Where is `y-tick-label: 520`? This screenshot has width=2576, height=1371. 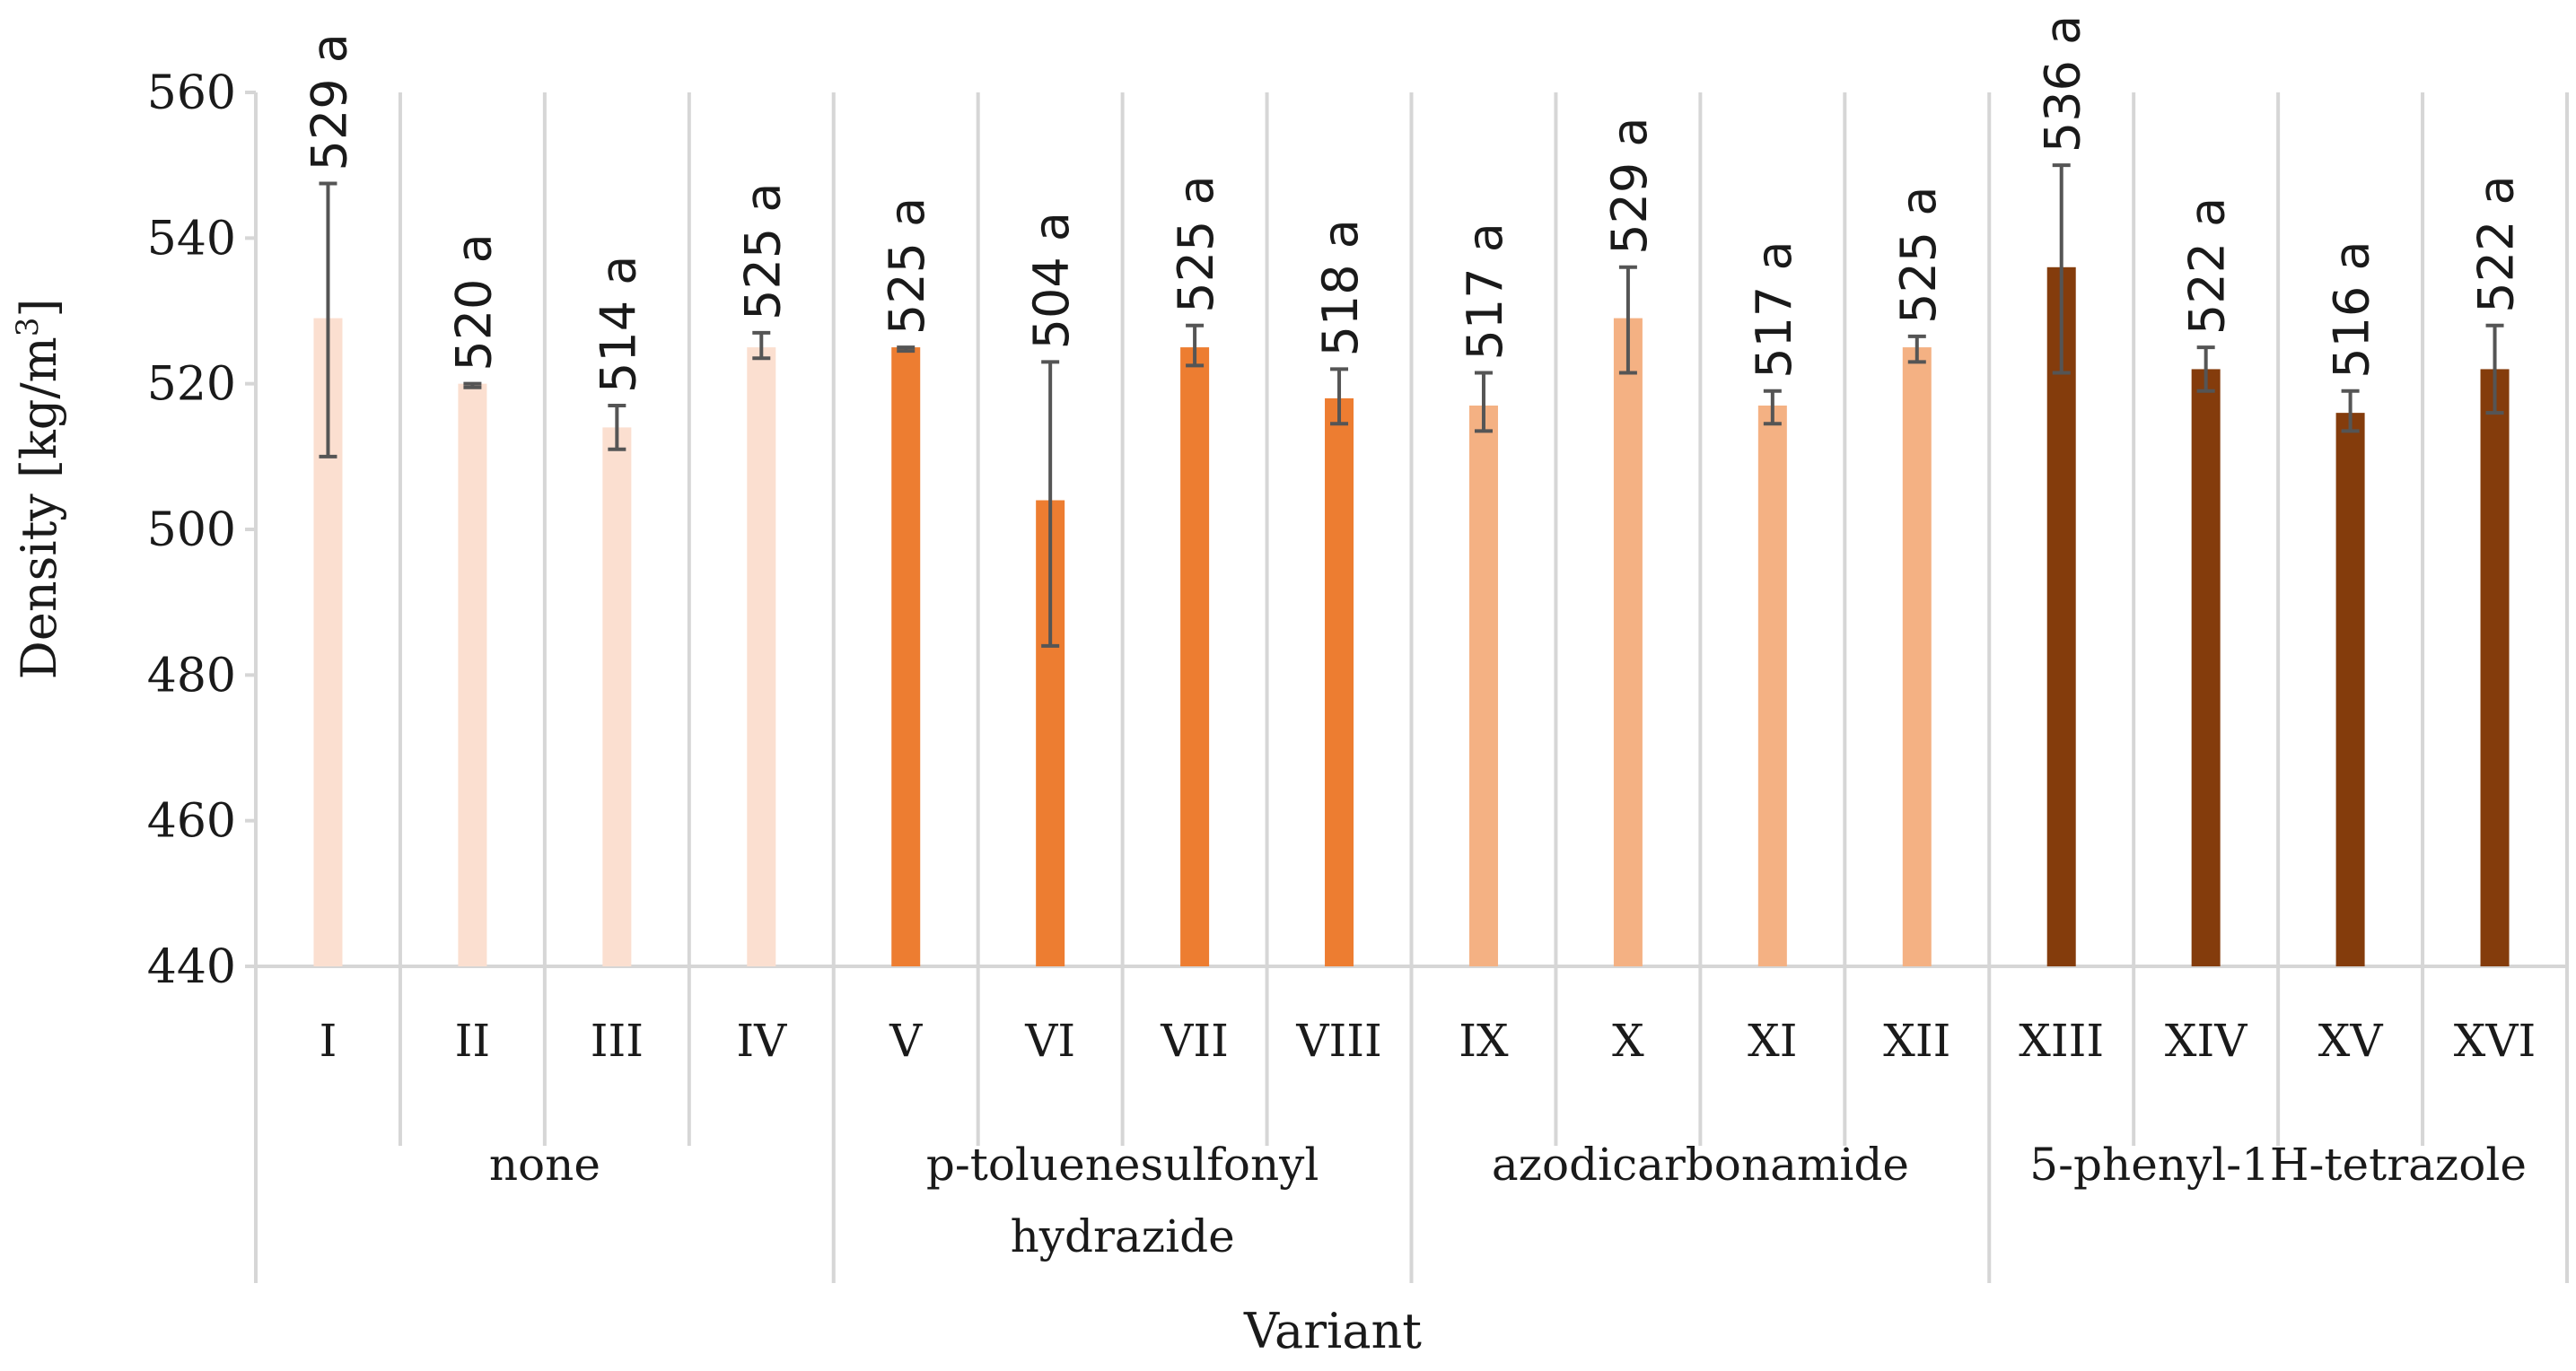
y-tick-label: 520 is located at coordinates (191, 385).